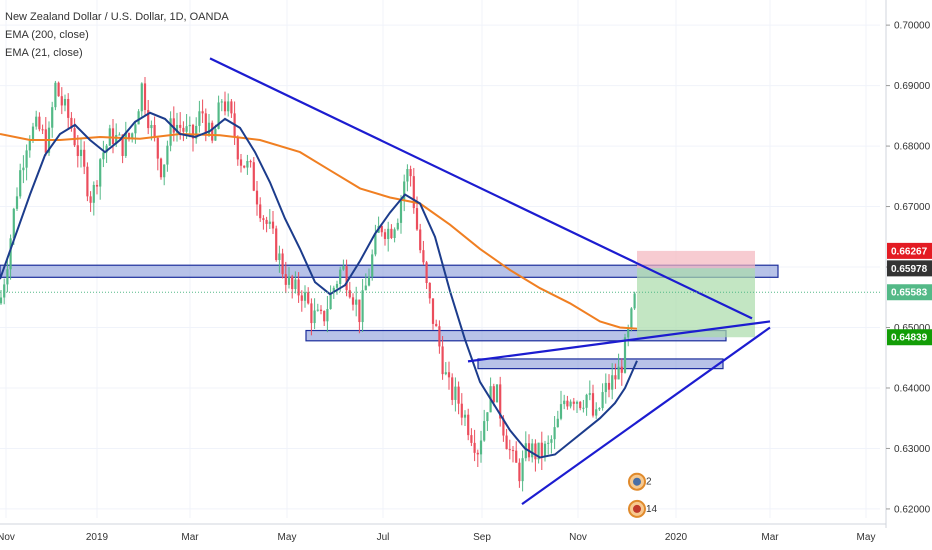 This screenshot has height=550, width=932. What do you see at coordinates (912, 449) in the screenshot?
I see `price-tick-label-7: 0.63000` at bounding box center [912, 449].